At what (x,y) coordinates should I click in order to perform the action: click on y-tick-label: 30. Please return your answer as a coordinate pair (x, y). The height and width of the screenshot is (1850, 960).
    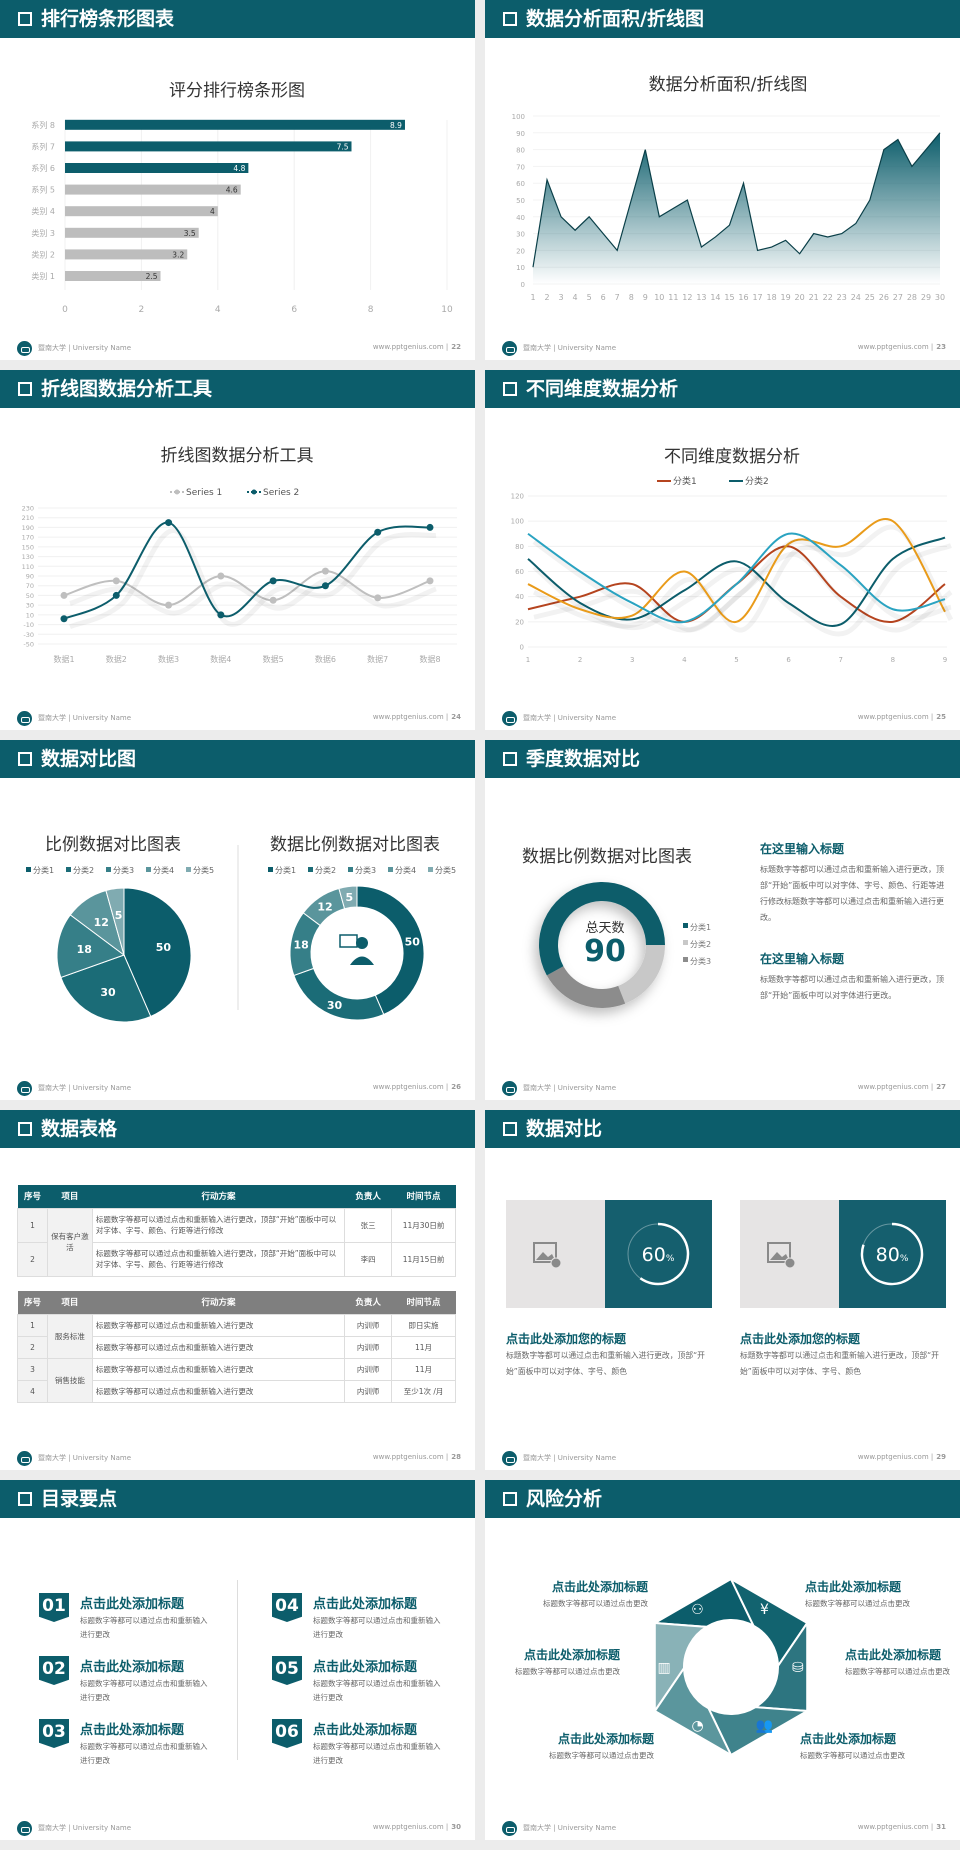
    Looking at the image, I should click on (520, 235).